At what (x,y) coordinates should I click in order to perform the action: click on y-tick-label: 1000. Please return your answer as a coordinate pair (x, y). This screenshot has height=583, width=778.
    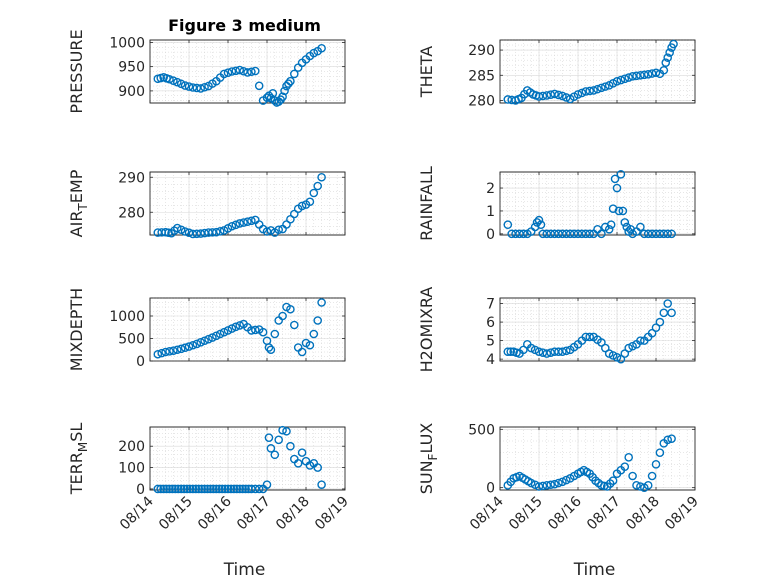
    Looking at the image, I should click on (127, 317).